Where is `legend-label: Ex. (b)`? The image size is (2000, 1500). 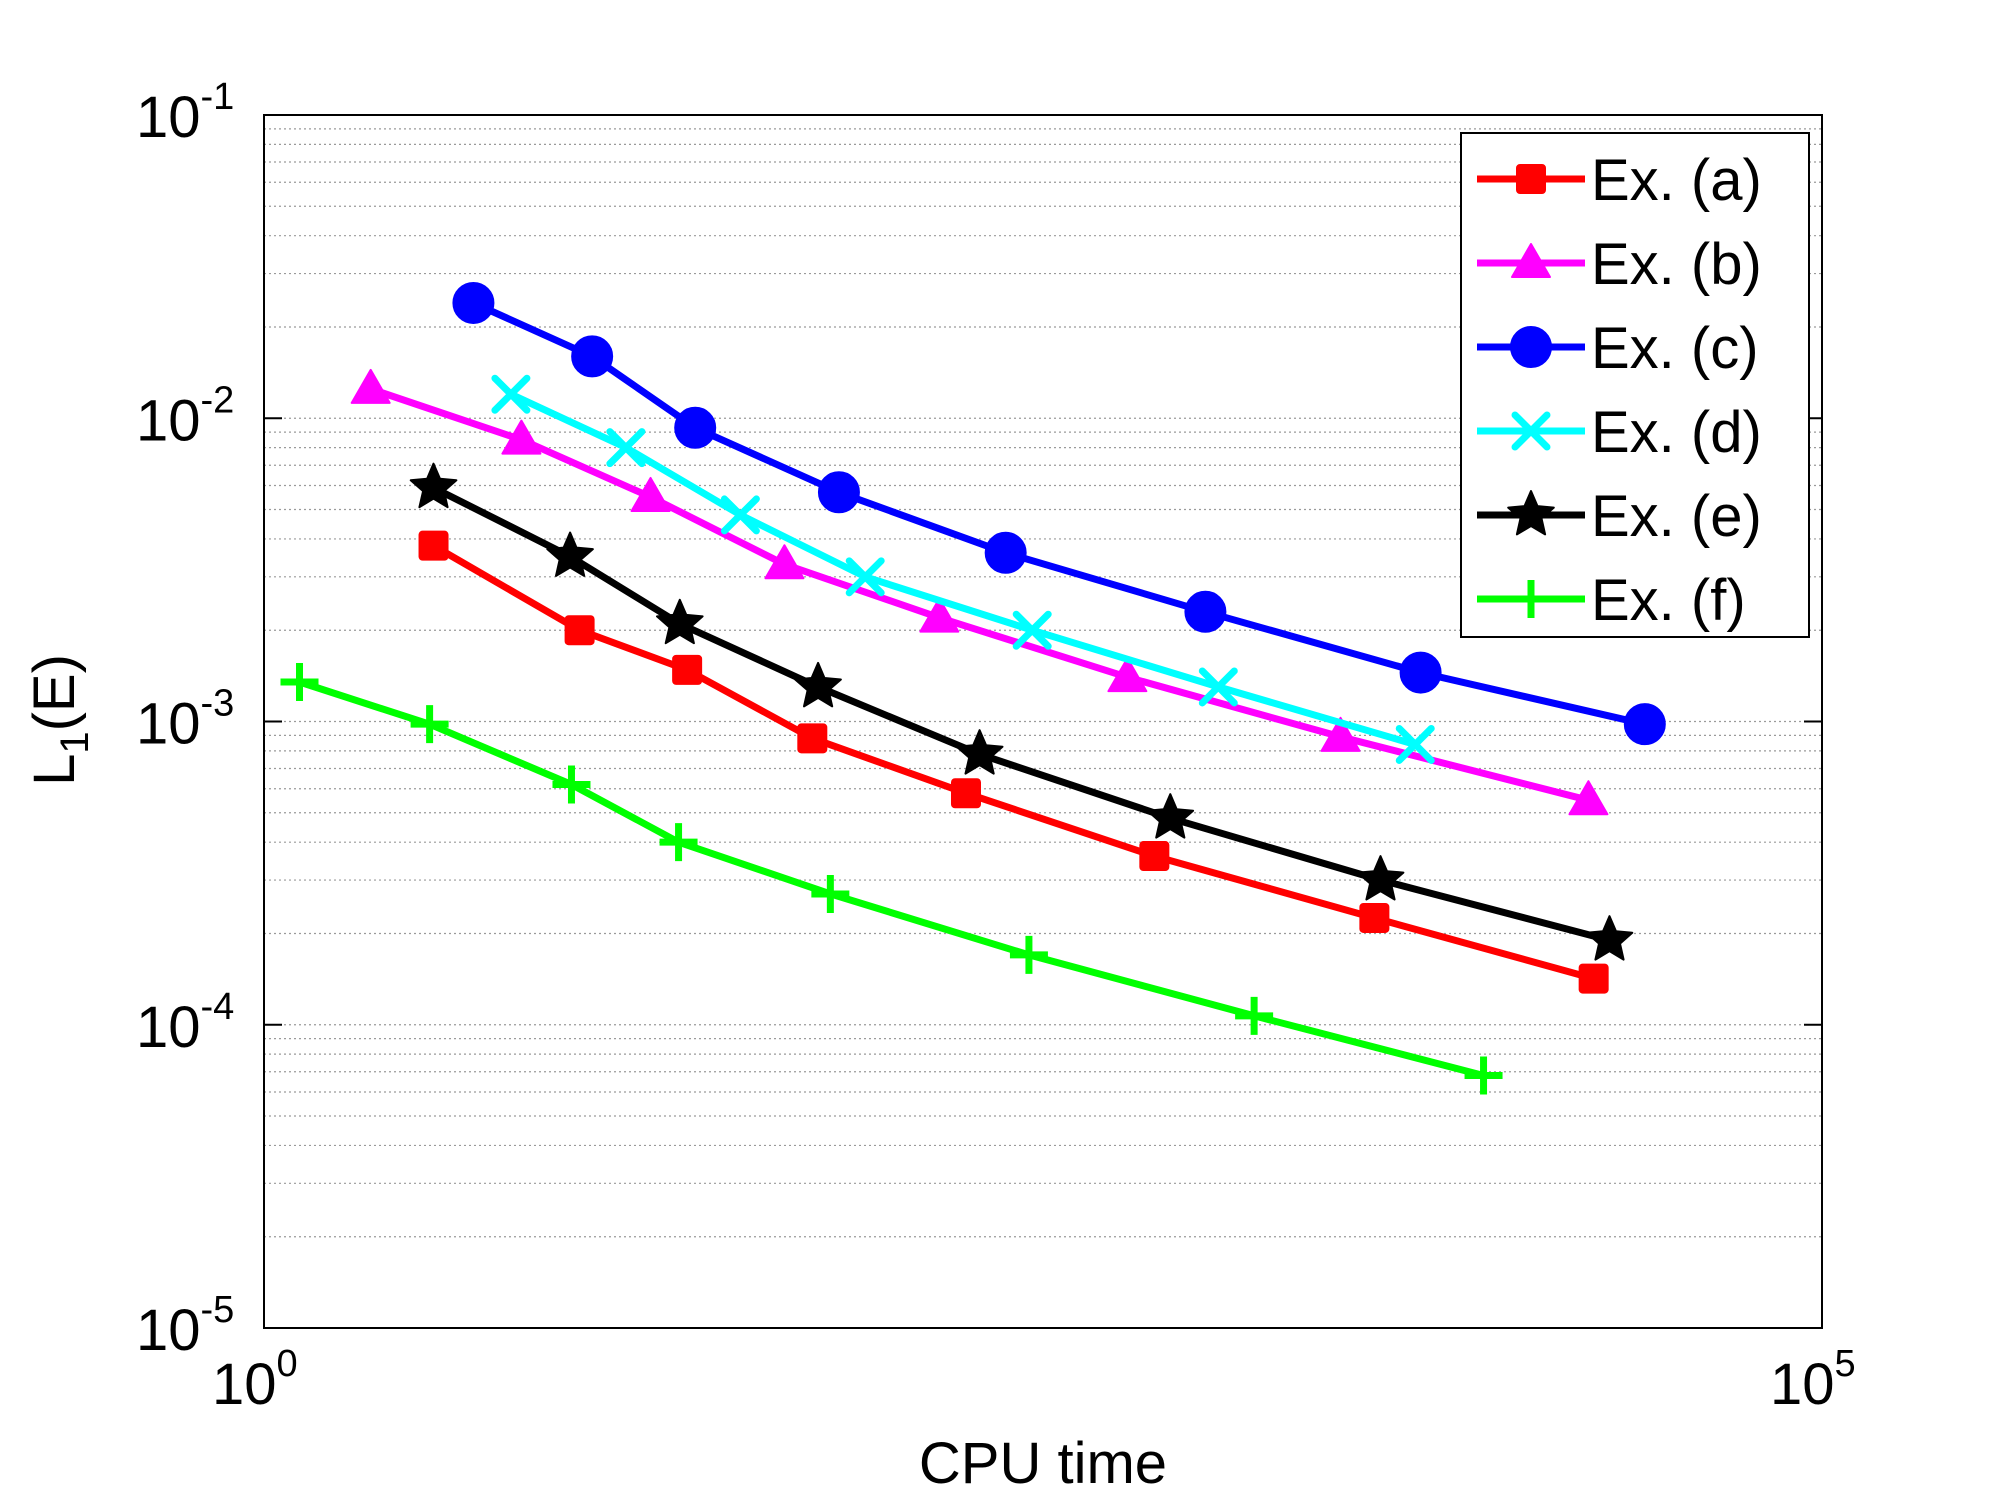 legend-label: Ex. (b) is located at coordinates (1676, 264).